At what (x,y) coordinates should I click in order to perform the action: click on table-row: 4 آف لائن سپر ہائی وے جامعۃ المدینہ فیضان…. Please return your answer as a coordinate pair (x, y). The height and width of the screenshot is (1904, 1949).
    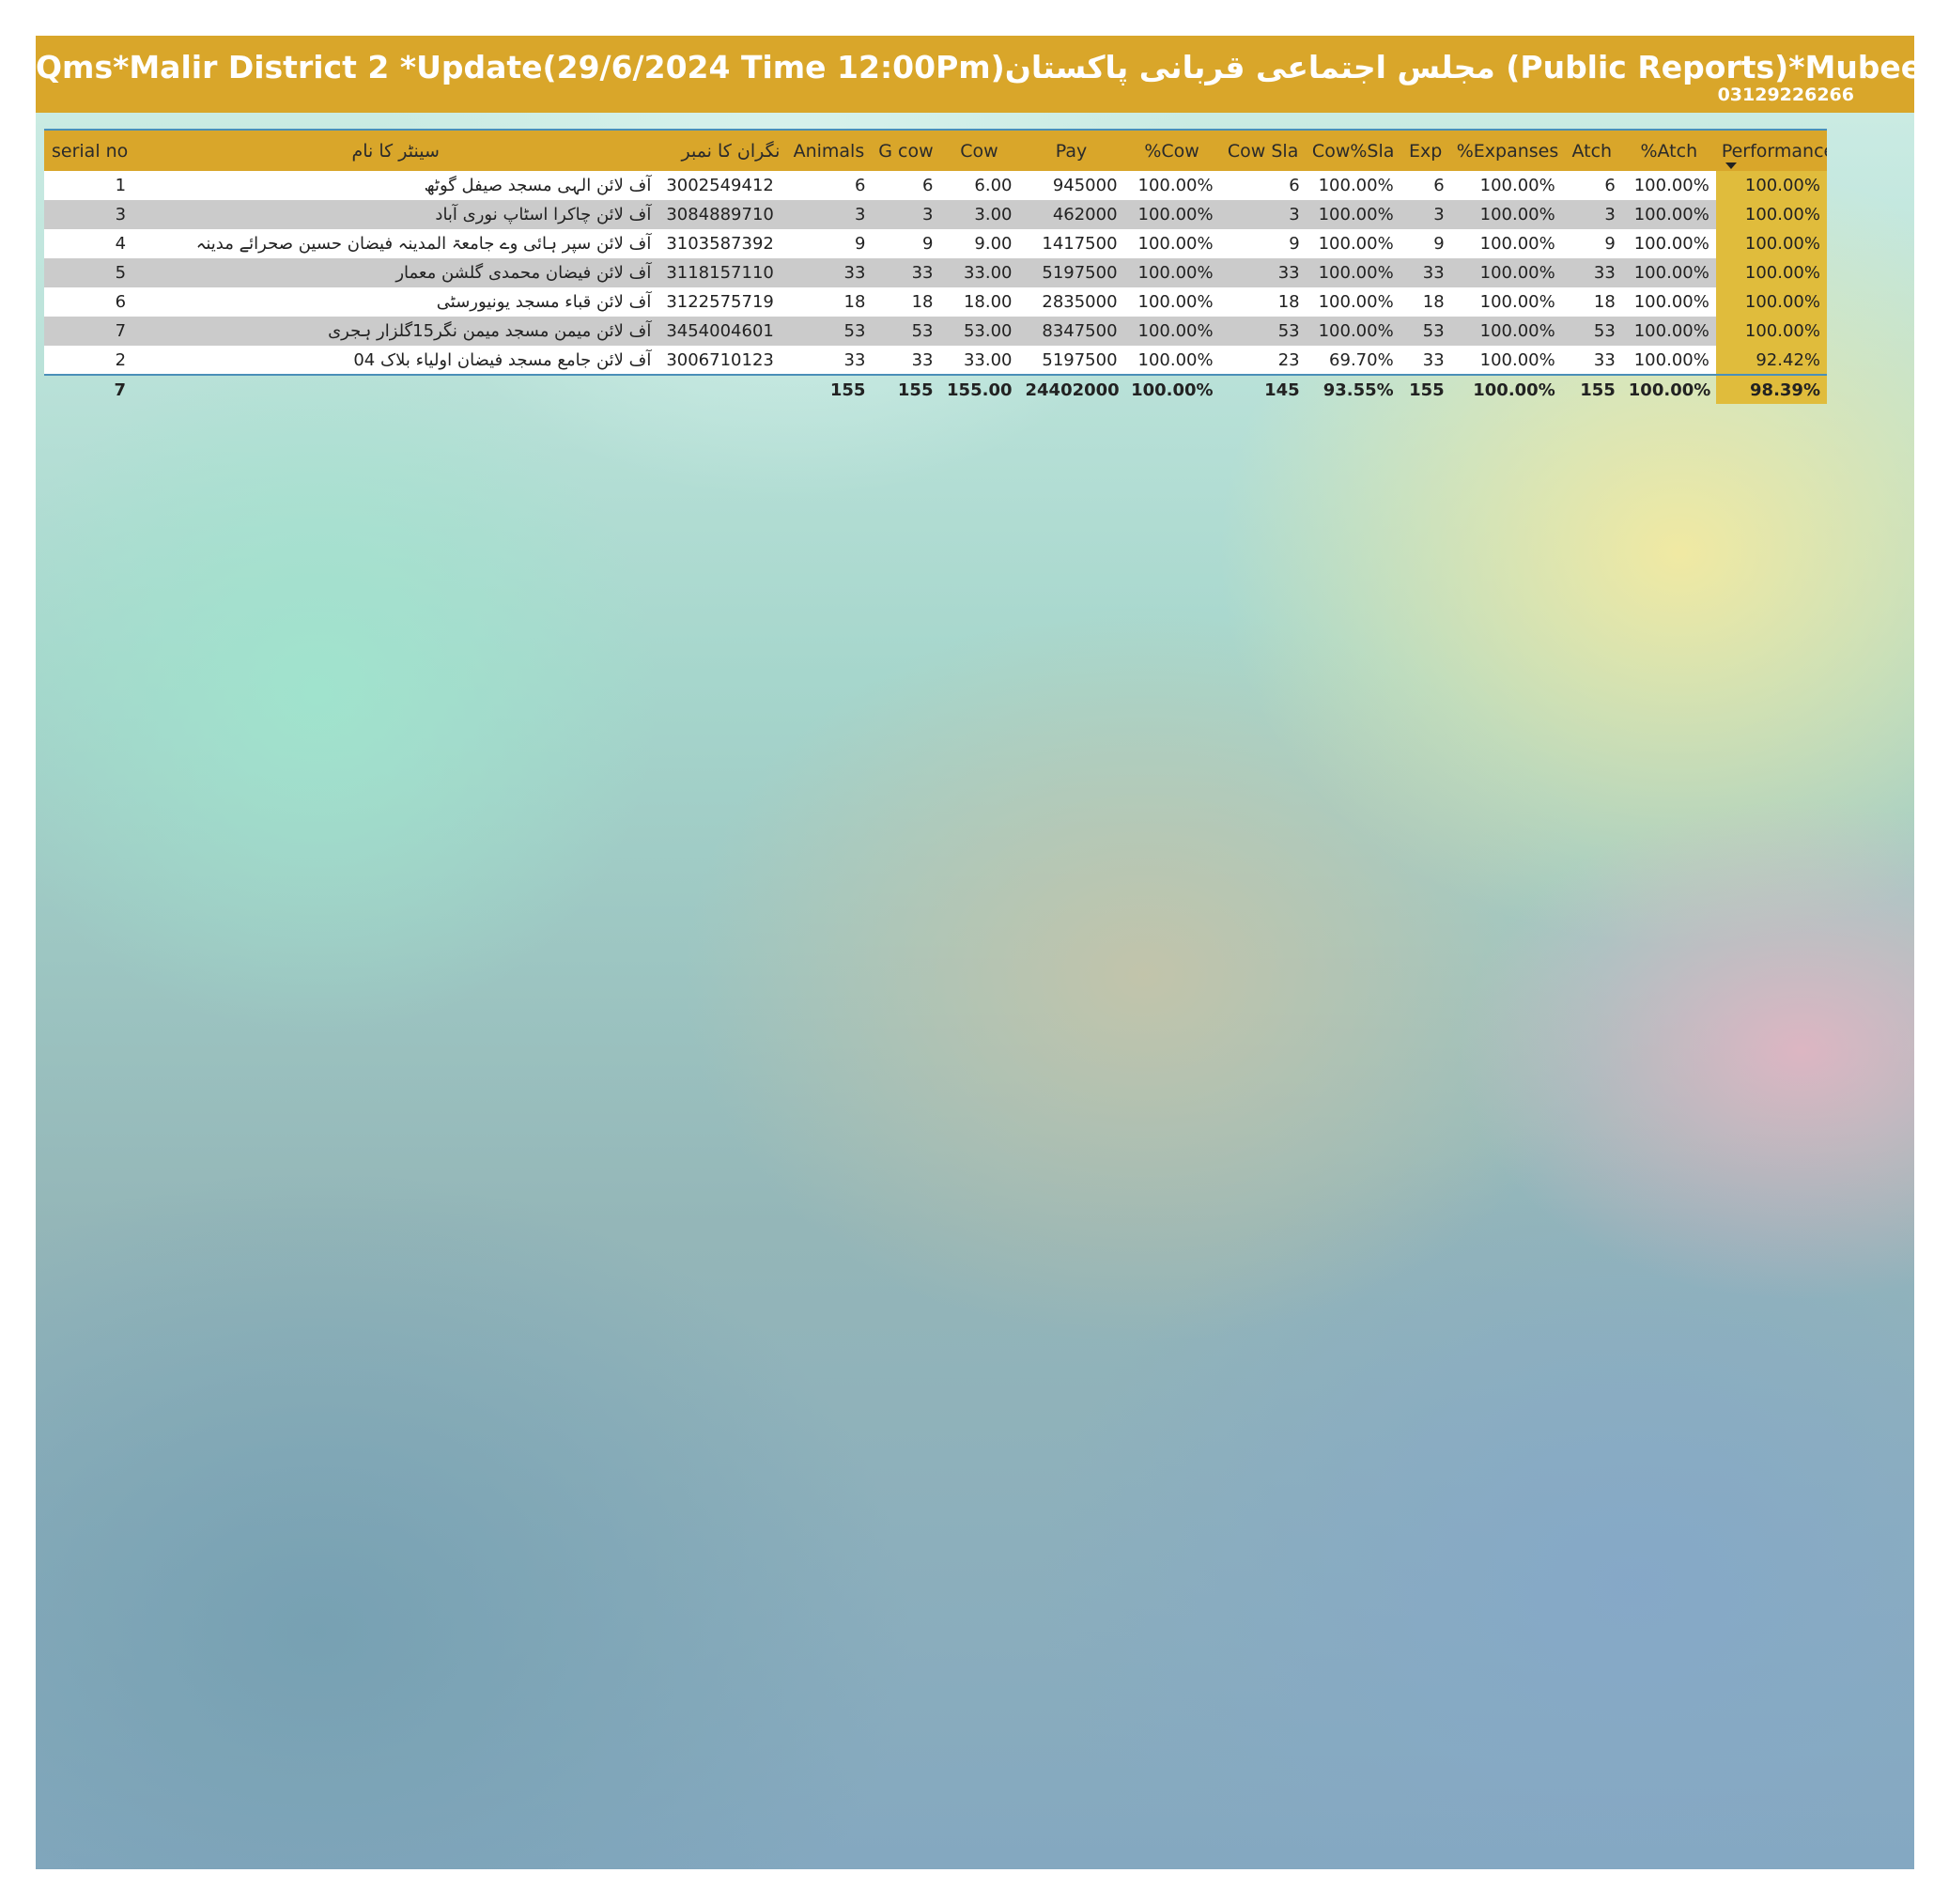
    Looking at the image, I should click on (935, 244).